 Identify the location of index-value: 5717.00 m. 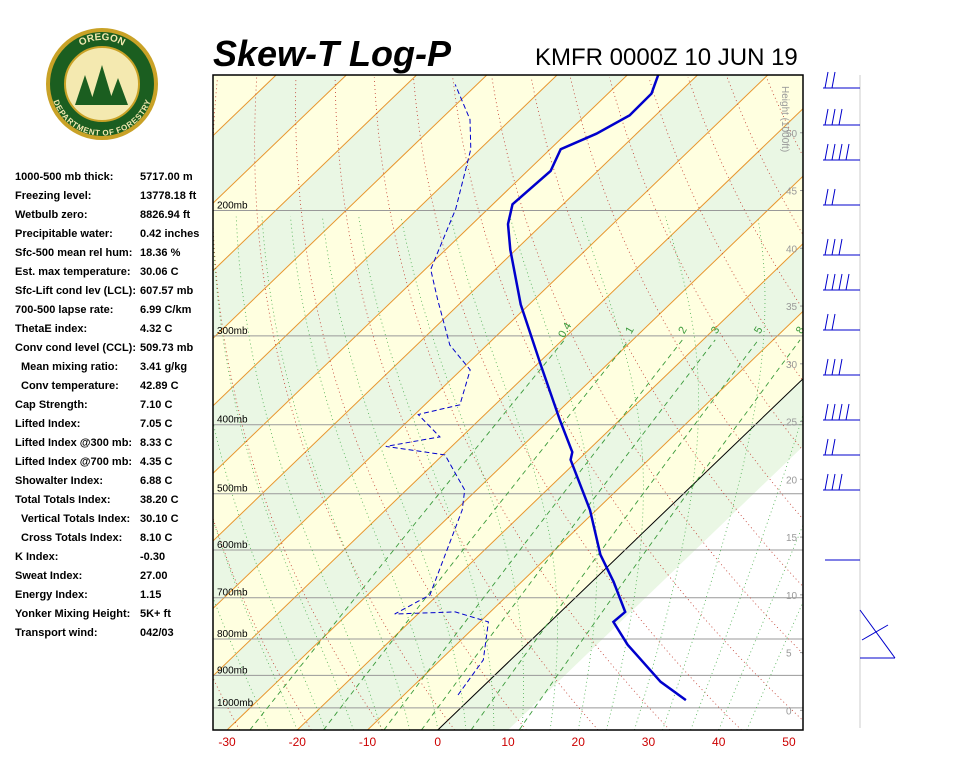
(166, 177).